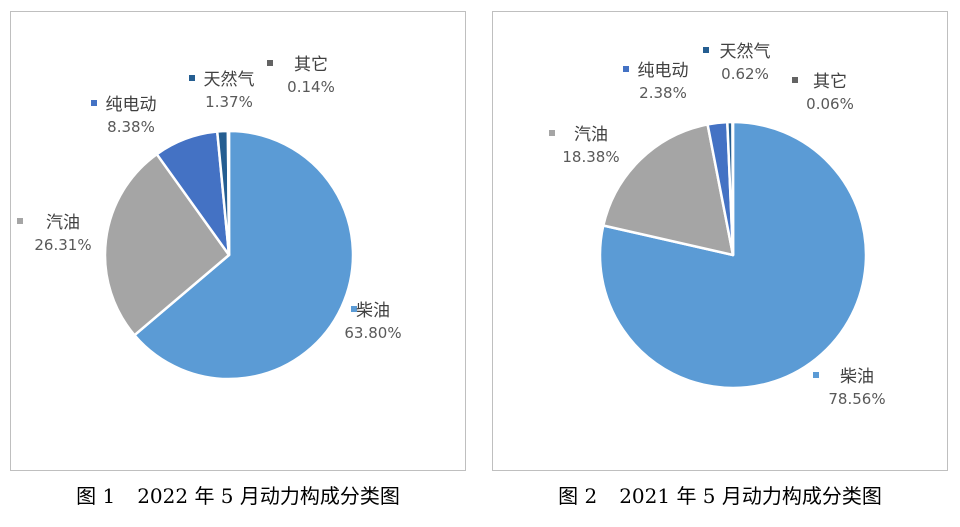  Describe the element at coordinates (590, 157) in the screenshot. I see `slice-value-label: 18.38%` at that location.